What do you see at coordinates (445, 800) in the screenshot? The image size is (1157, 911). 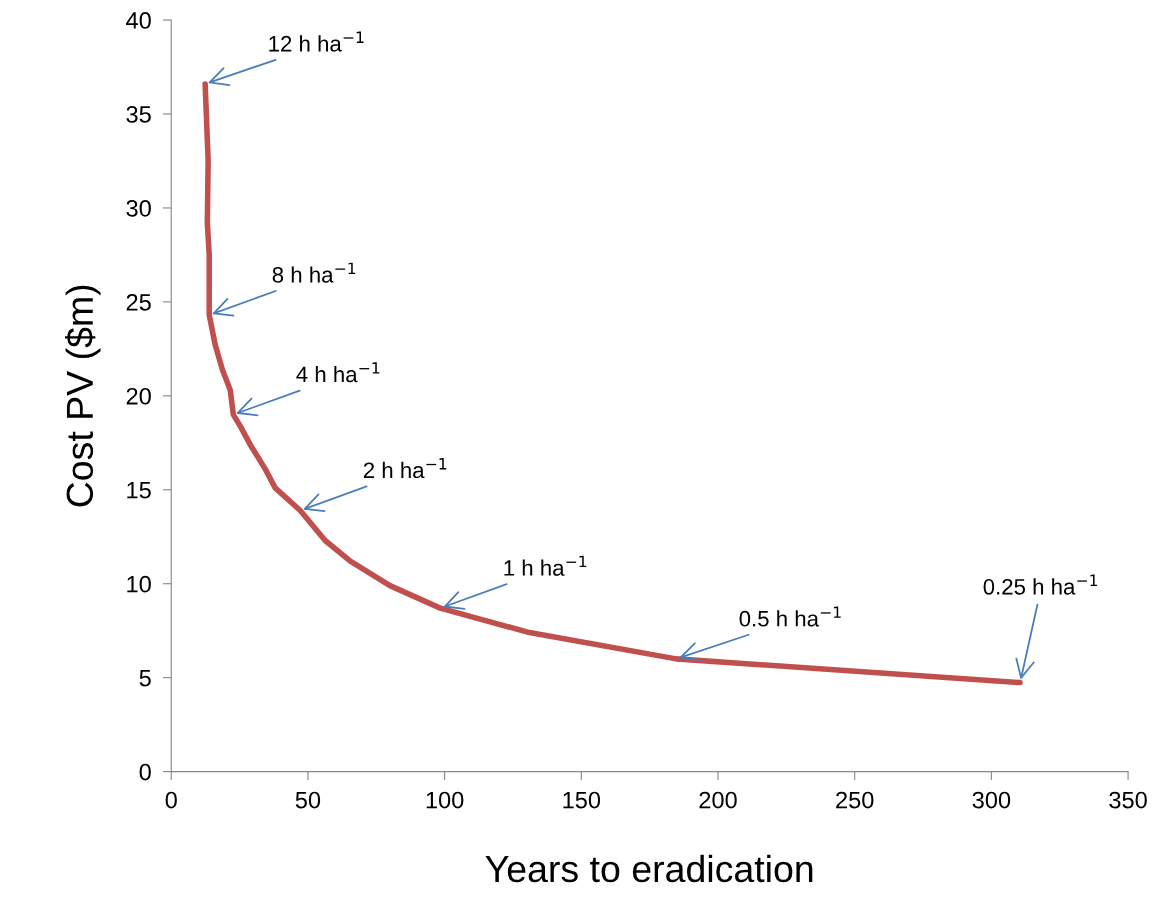 I see `x-tick-label: 100` at bounding box center [445, 800].